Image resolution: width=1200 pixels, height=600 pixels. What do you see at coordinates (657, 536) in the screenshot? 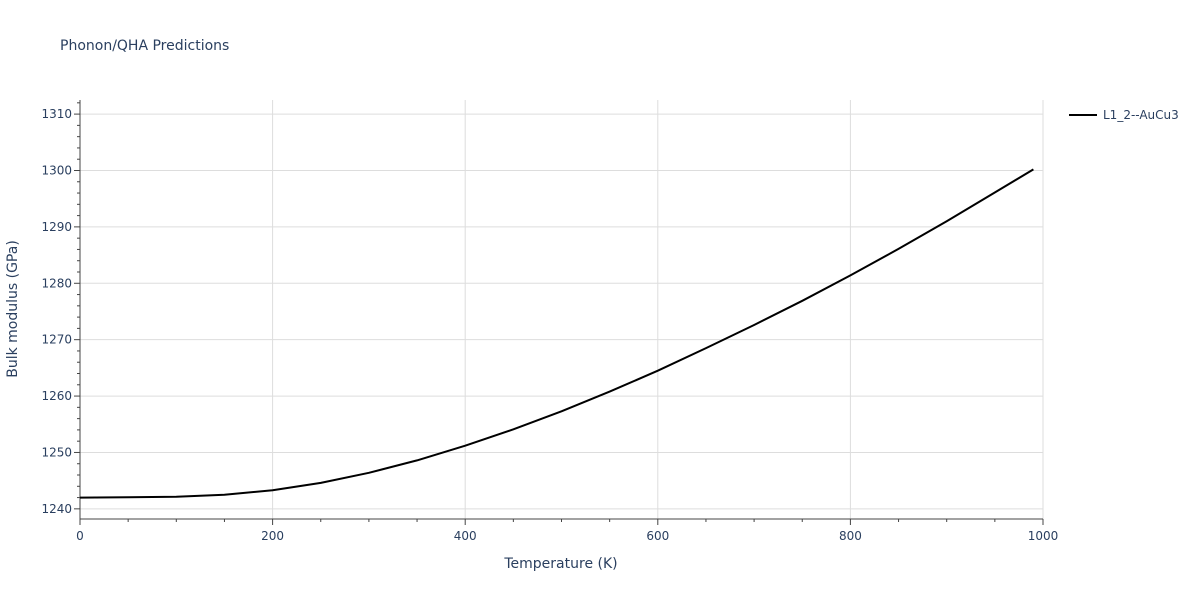
I see `x-tick-label-600: 600` at bounding box center [657, 536].